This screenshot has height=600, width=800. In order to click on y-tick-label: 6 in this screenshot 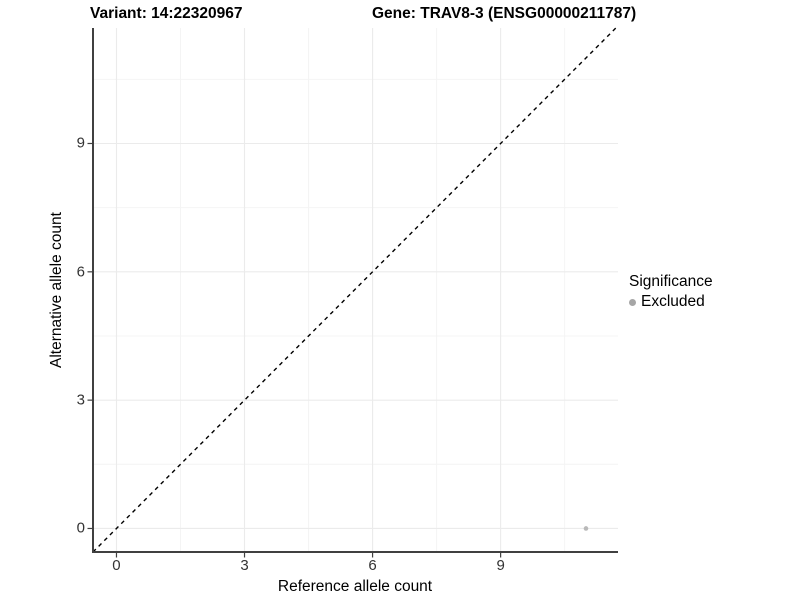, I will do `click(80, 272)`.